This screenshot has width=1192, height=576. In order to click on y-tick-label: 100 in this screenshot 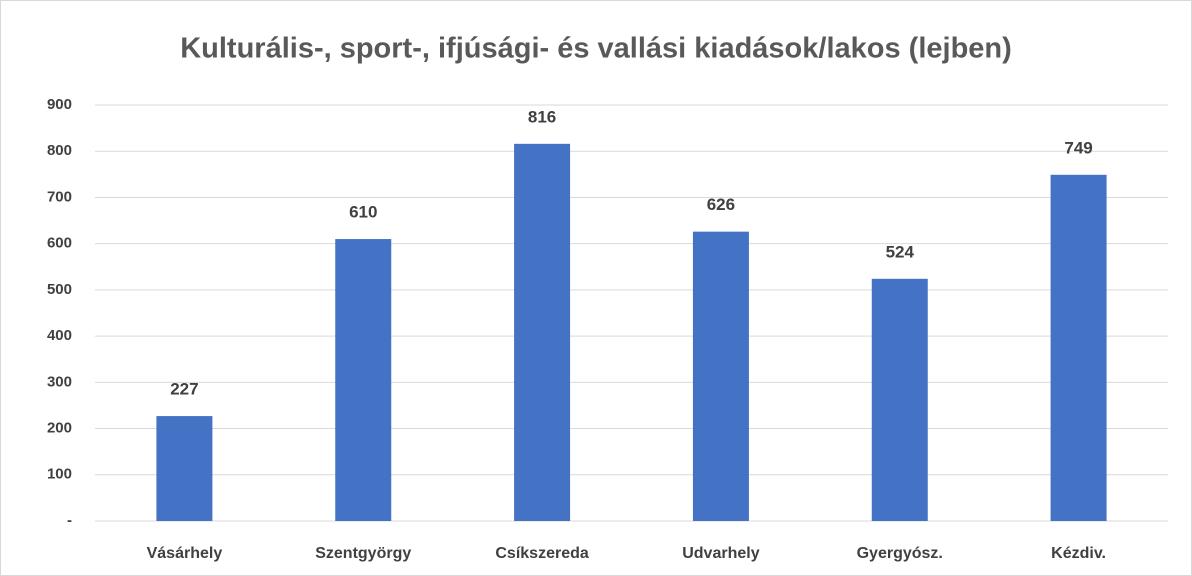, I will do `click(59, 474)`.